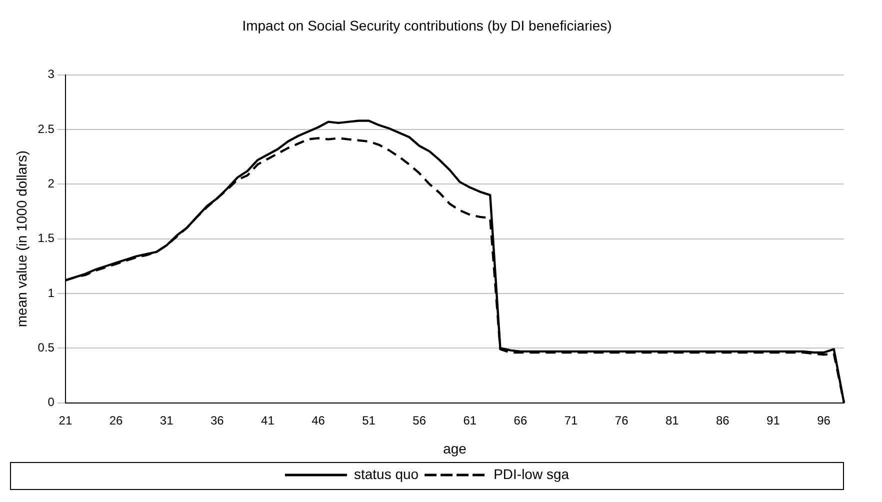 This screenshot has width=882, height=502. I want to click on y-tick-label: 0.5, so click(46, 347).